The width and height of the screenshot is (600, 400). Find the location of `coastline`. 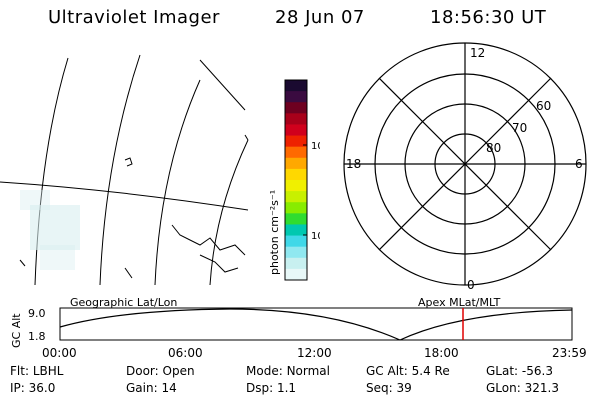

coastline is located at coordinates (134, 206).